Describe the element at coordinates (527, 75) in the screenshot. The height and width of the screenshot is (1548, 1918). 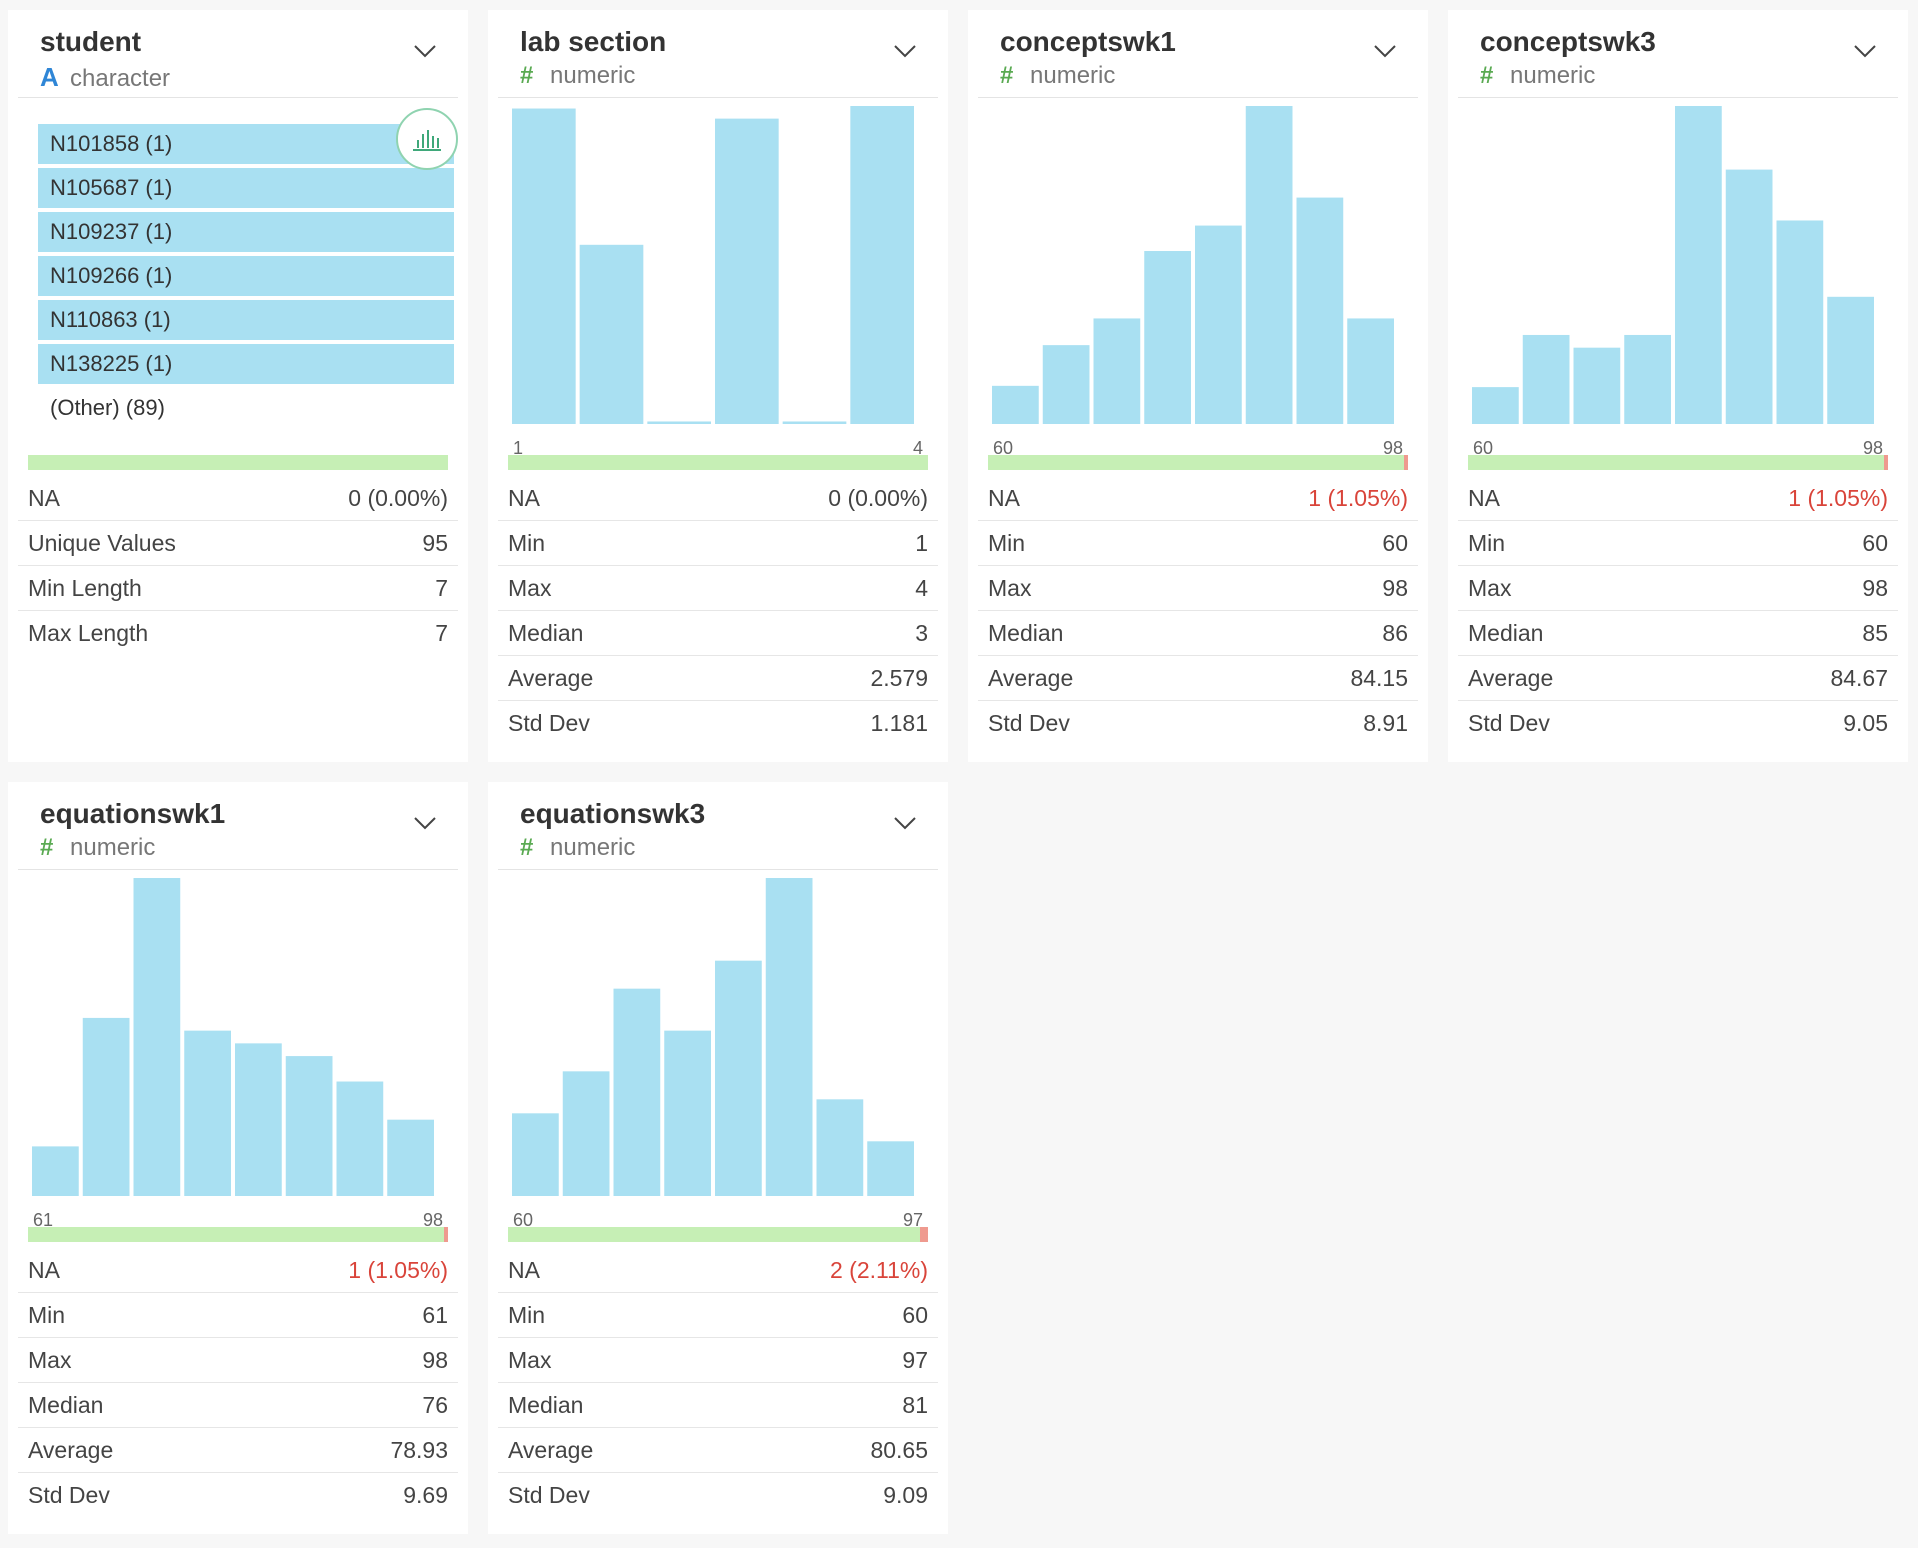
I see `numeric-type-icon: #` at that location.